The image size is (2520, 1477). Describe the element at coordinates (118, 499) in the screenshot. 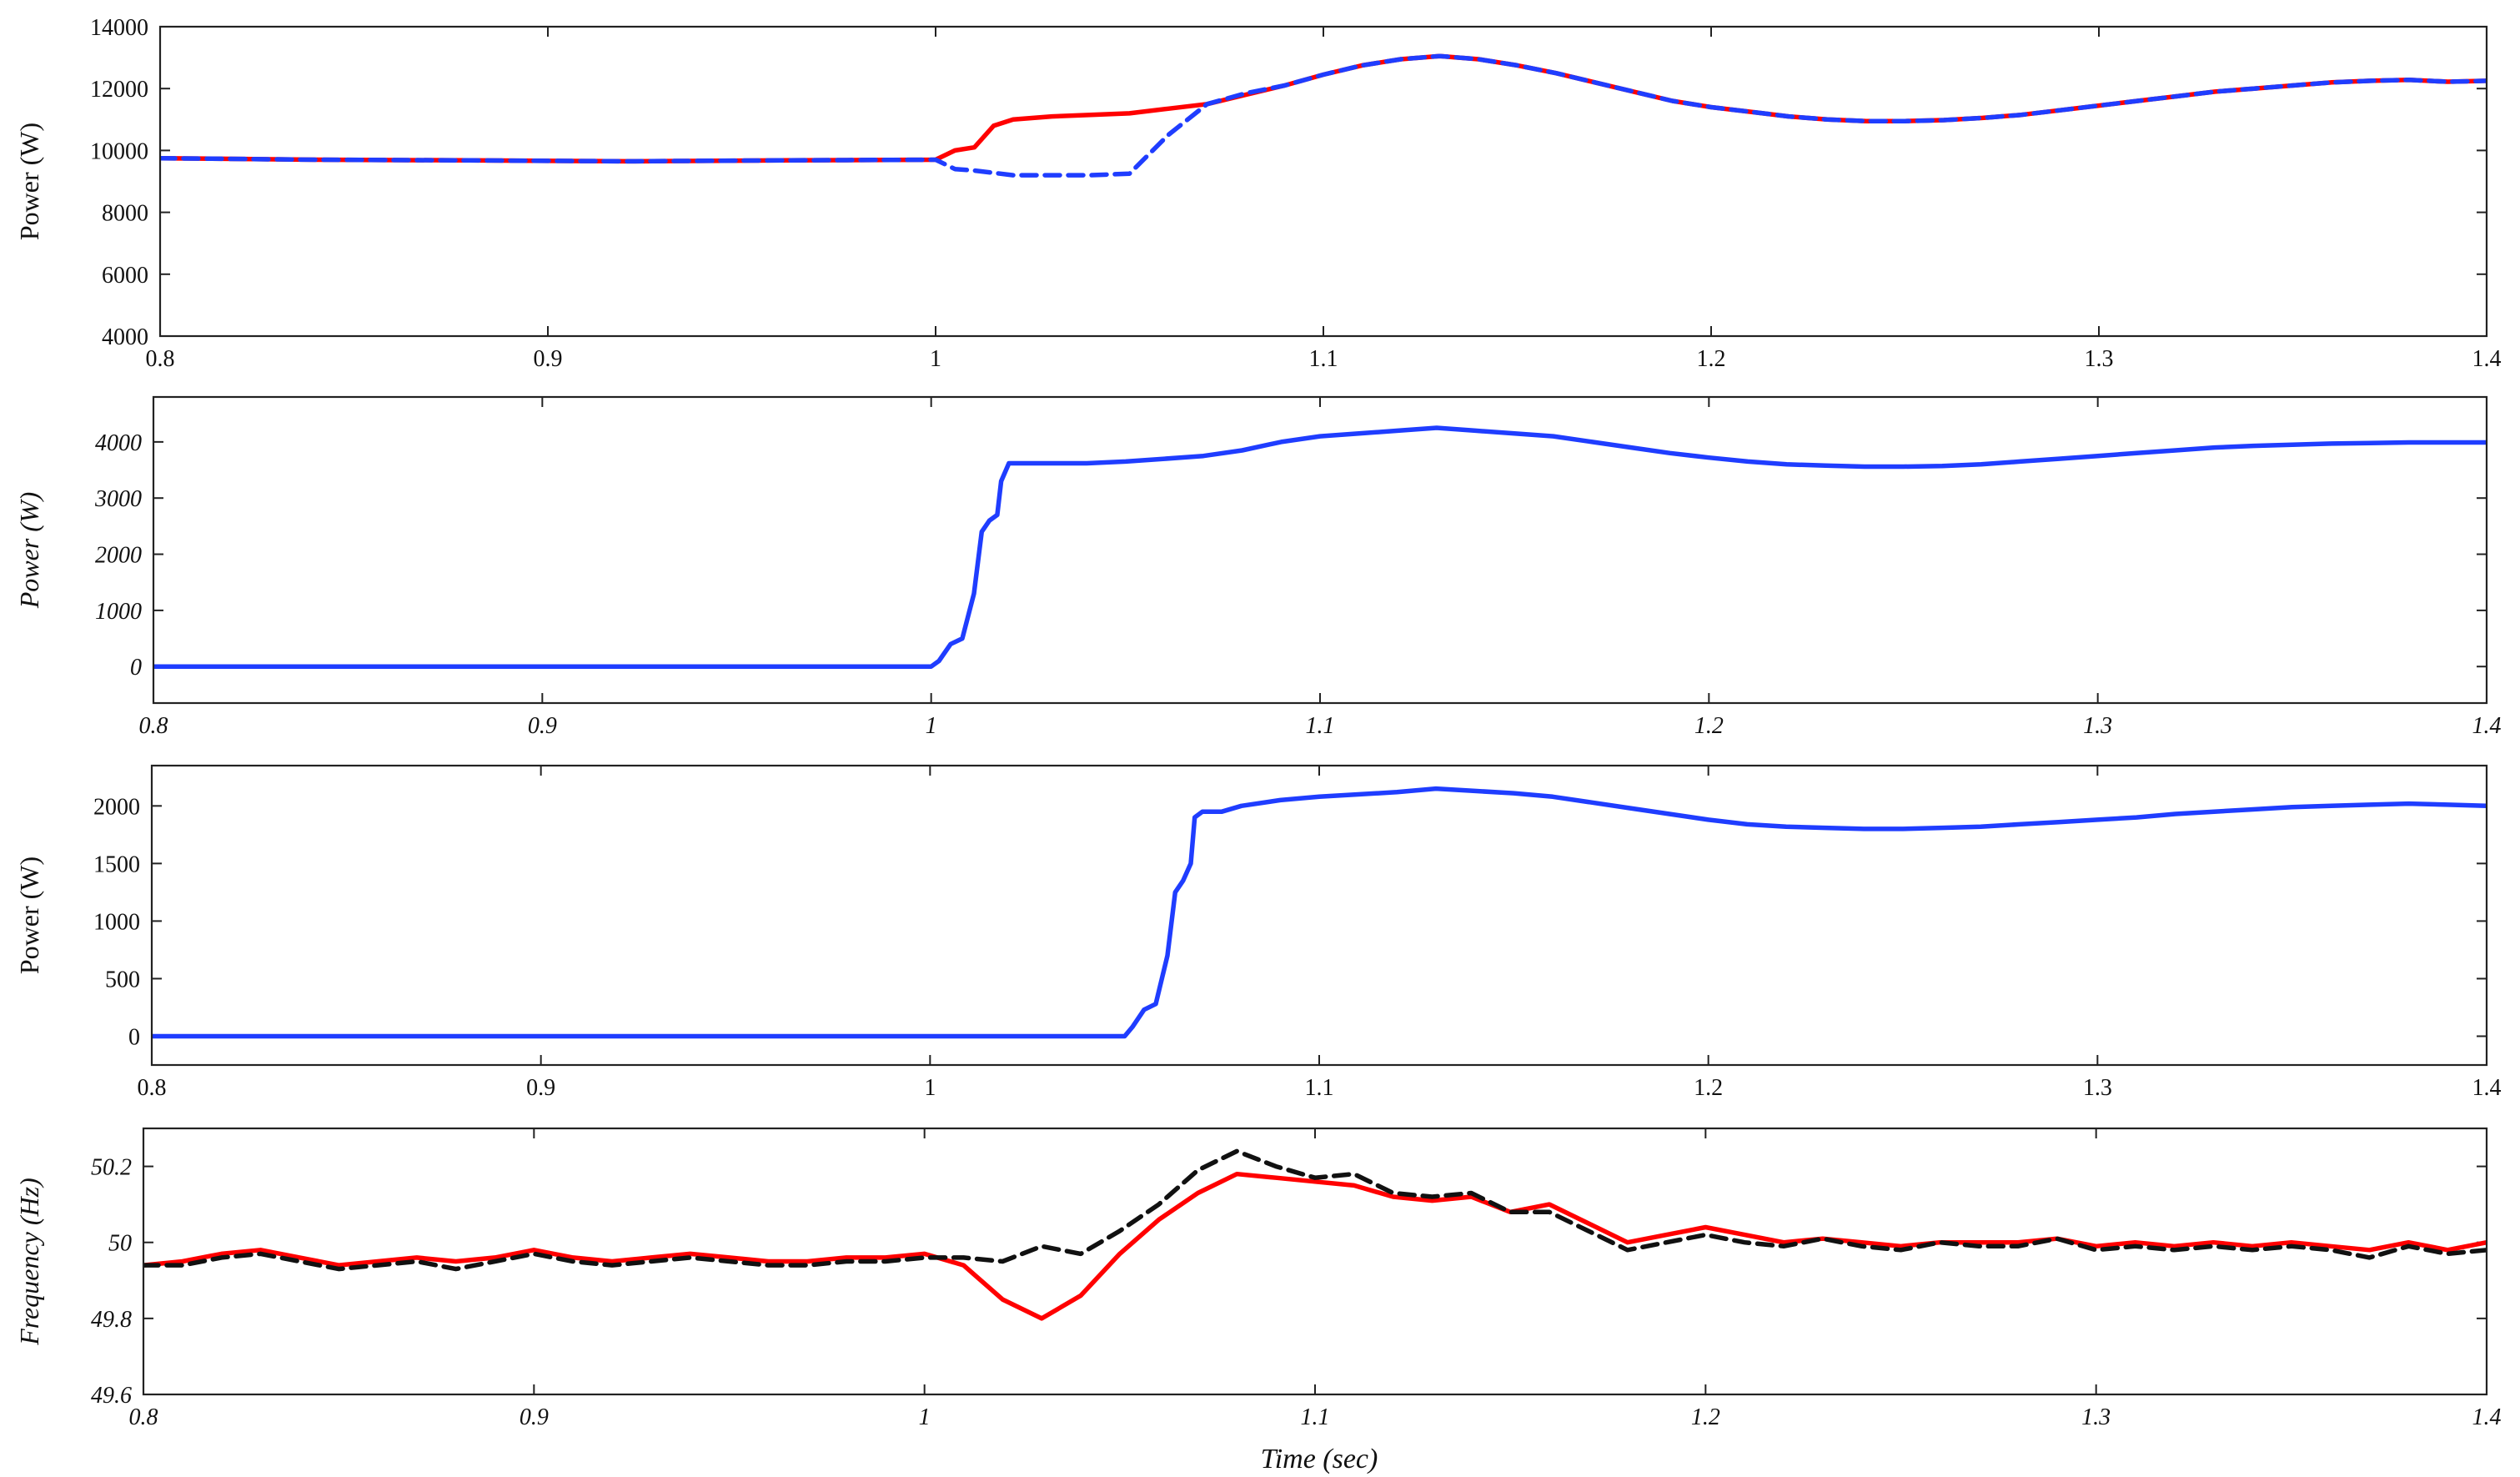

I see `y-tick-label: 3000` at that location.